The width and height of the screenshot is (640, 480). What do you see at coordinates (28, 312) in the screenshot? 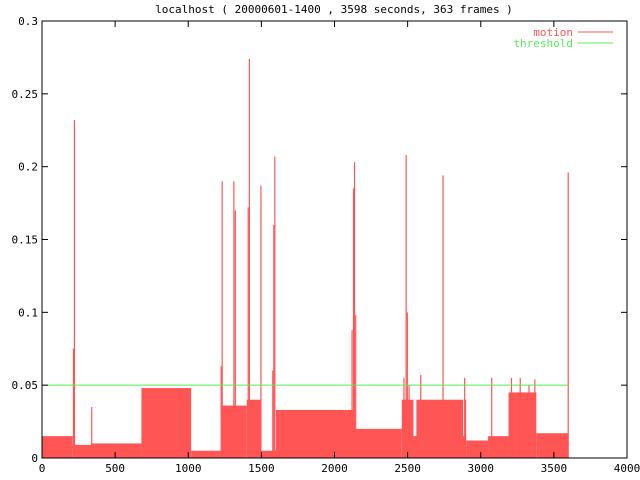
I see `y-tick-label: 0.1` at bounding box center [28, 312].